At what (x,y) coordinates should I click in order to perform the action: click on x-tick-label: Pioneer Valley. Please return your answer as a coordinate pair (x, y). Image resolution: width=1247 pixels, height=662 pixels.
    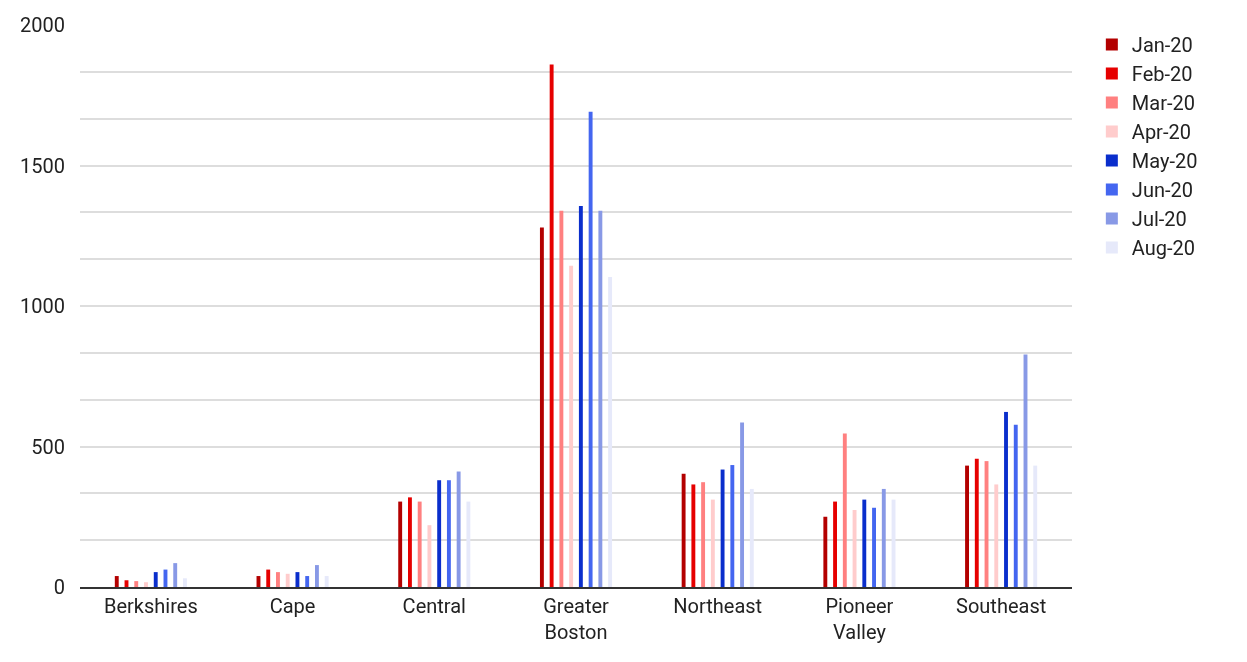
    Looking at the image, I should click on (859, 619).